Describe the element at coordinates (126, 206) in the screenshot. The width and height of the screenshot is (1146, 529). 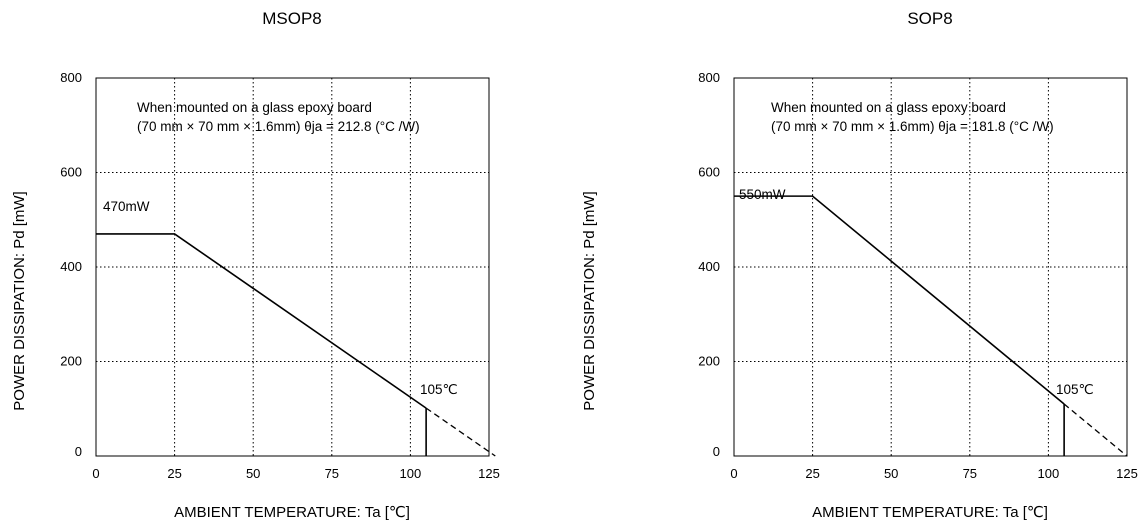
I see `power-label: 470mW` at that location.